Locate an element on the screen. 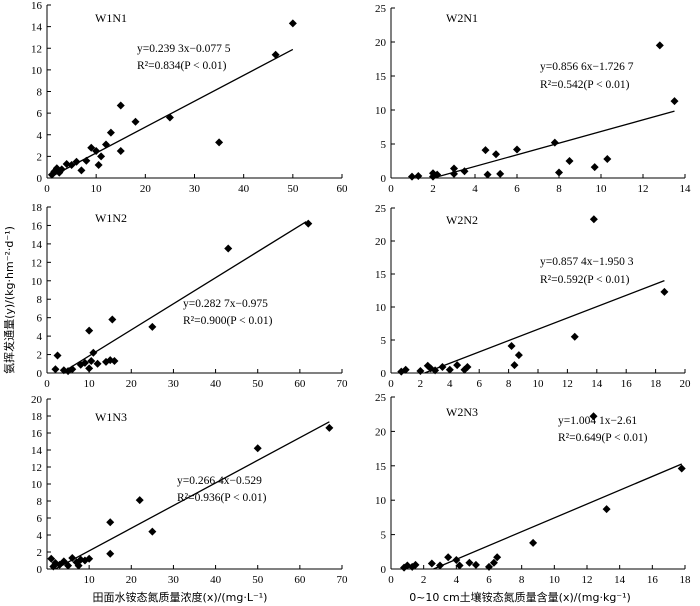 The width and height of the screenshot is (700, 606). x-tick-label: 14 is located at coordinates (597, 384).